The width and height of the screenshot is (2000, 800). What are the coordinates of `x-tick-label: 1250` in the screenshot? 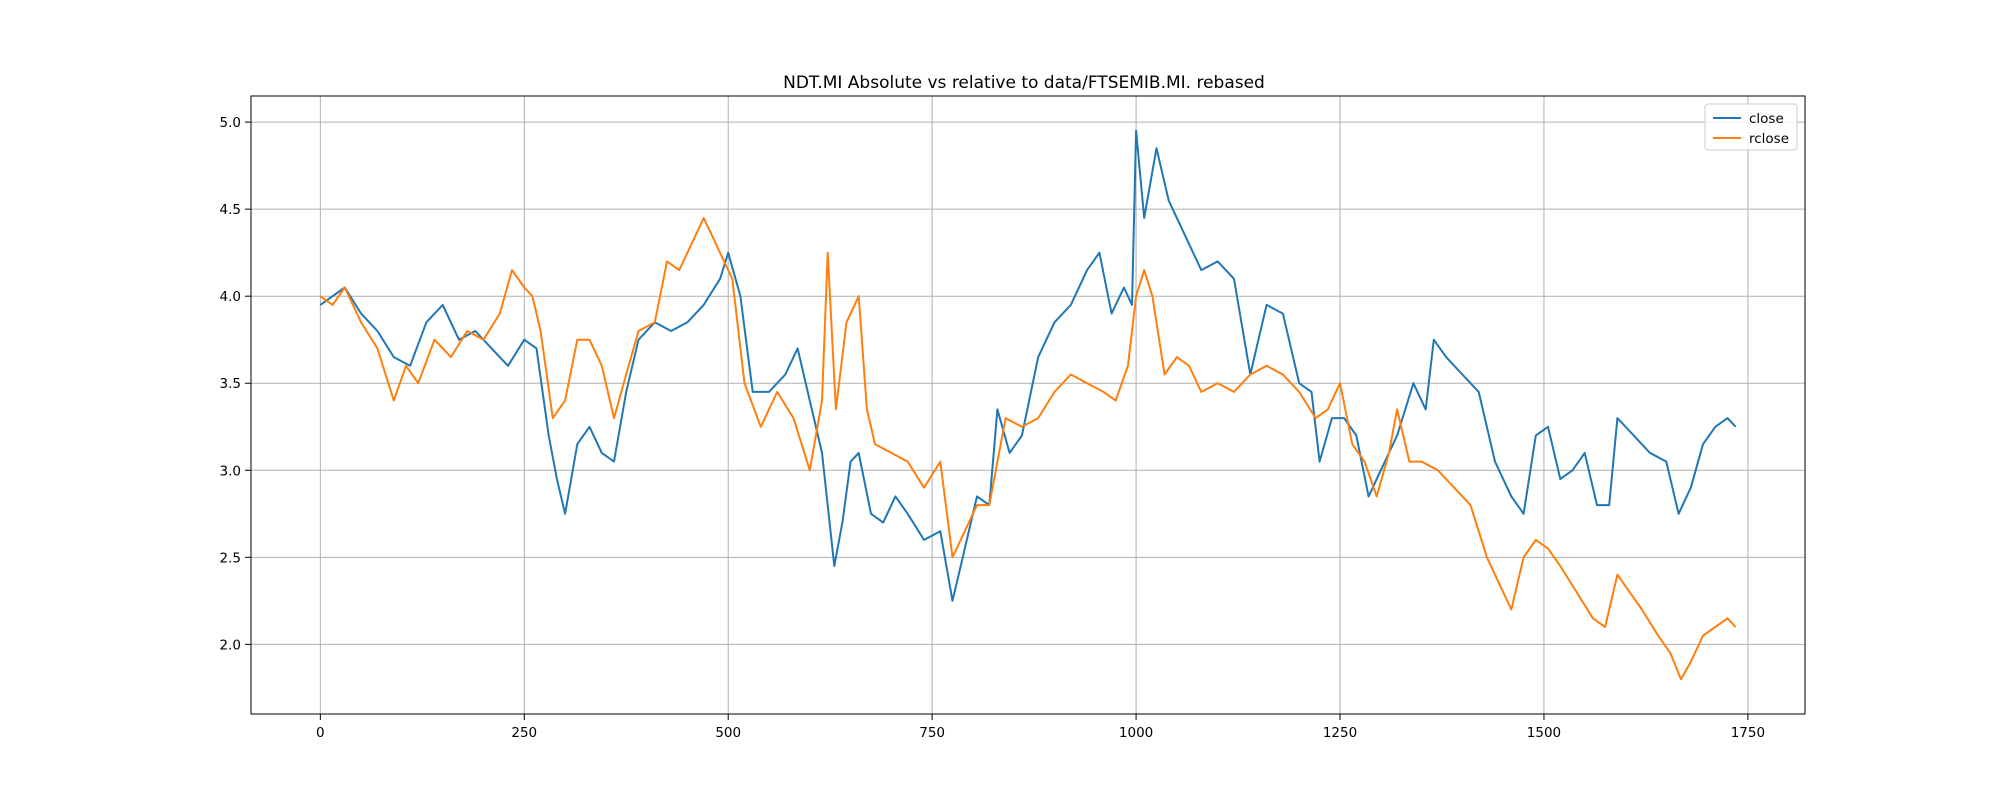 It's located at (1340, 733).